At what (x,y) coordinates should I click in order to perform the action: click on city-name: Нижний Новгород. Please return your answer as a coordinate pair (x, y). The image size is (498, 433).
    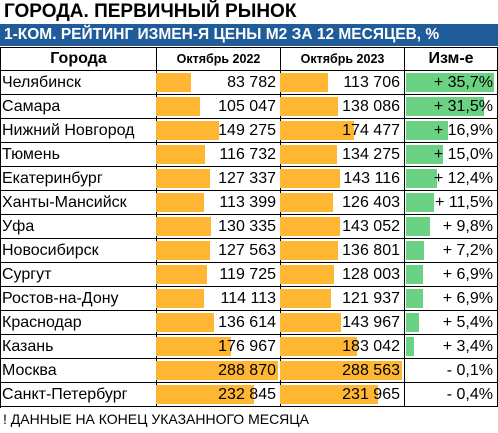
    Looking at the image, I should click on (78, 131).